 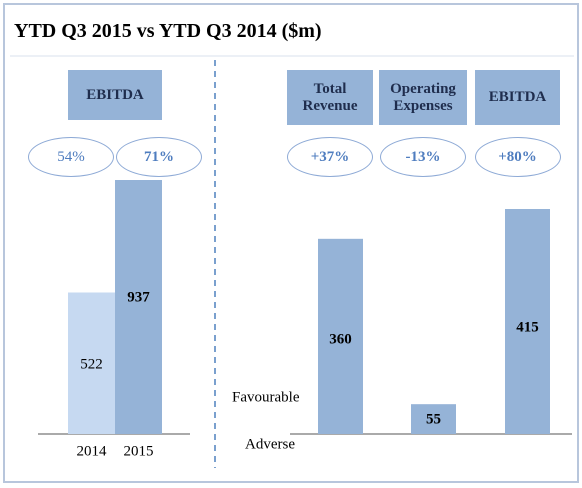 I want to click on axis-label: Adverse, so click(x=270, y=444).